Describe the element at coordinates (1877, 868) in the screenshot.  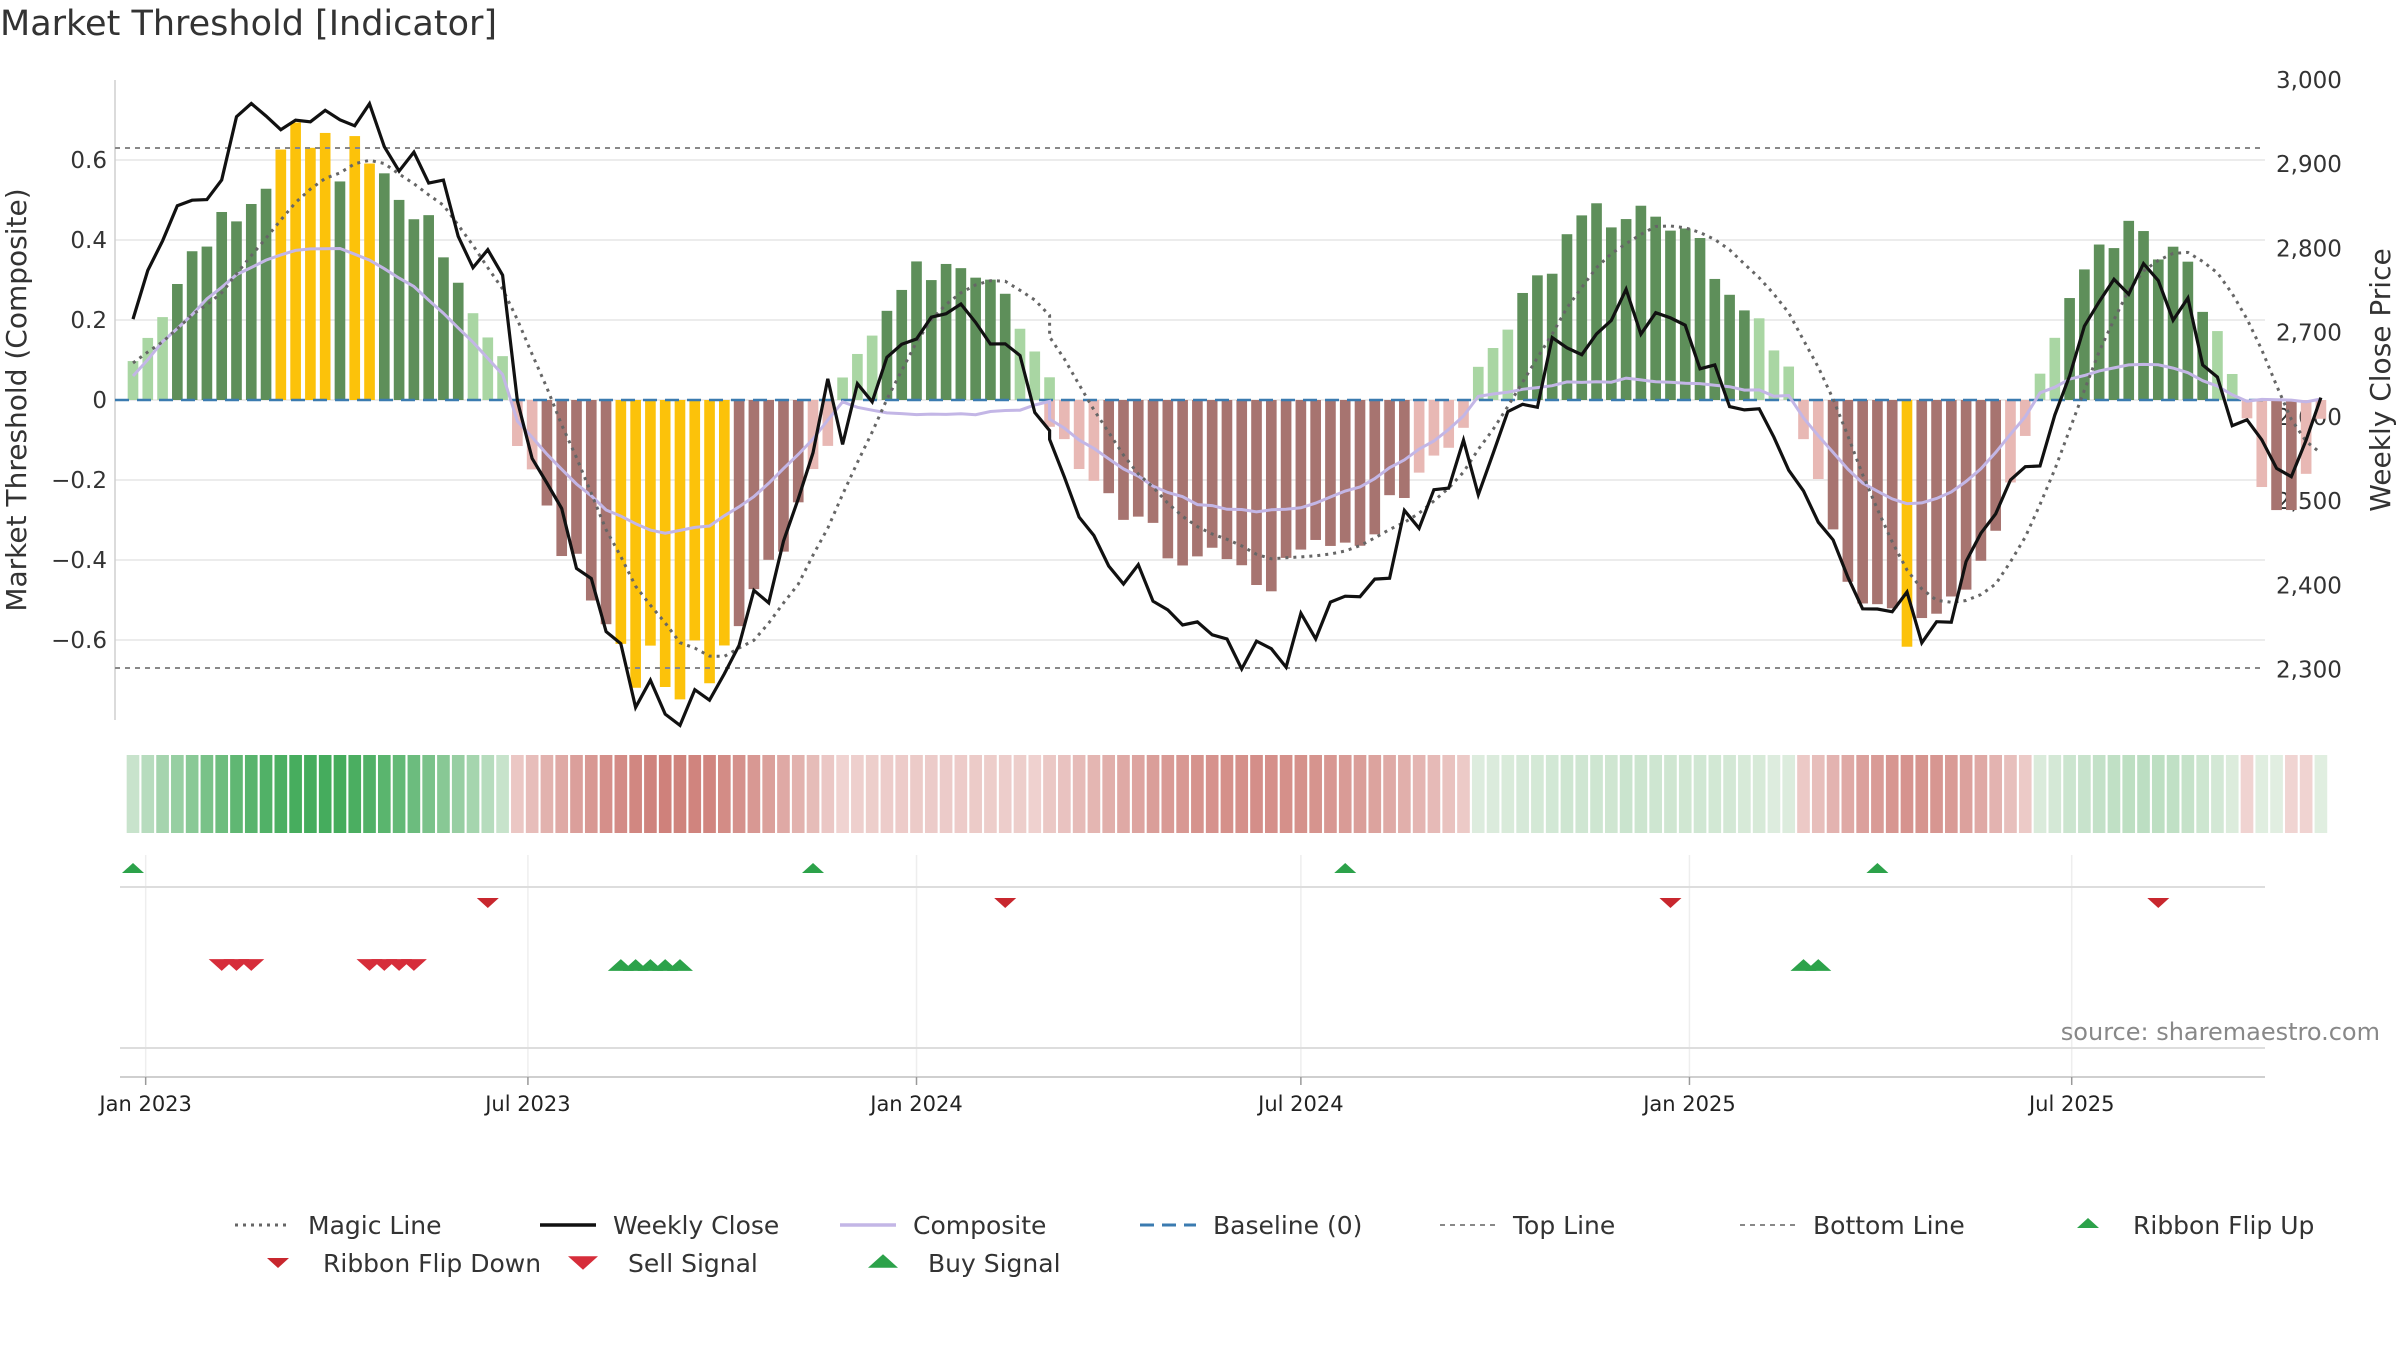
I see `ribbon-flip-up-marker` at that location.